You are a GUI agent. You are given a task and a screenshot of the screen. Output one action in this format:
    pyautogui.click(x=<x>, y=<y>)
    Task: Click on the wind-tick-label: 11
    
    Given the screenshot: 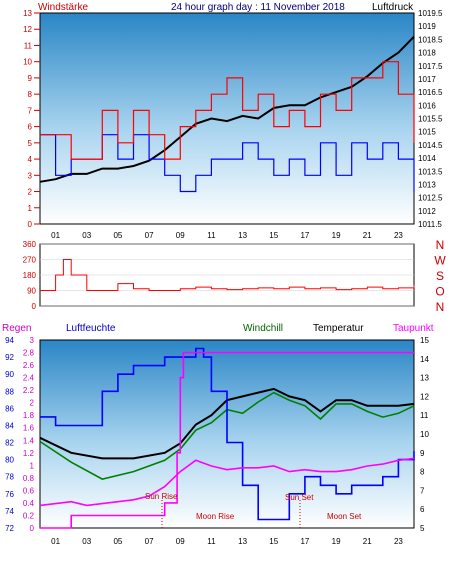 What is the action you would take?
    pyautogui.click(x=28, y=45)
    